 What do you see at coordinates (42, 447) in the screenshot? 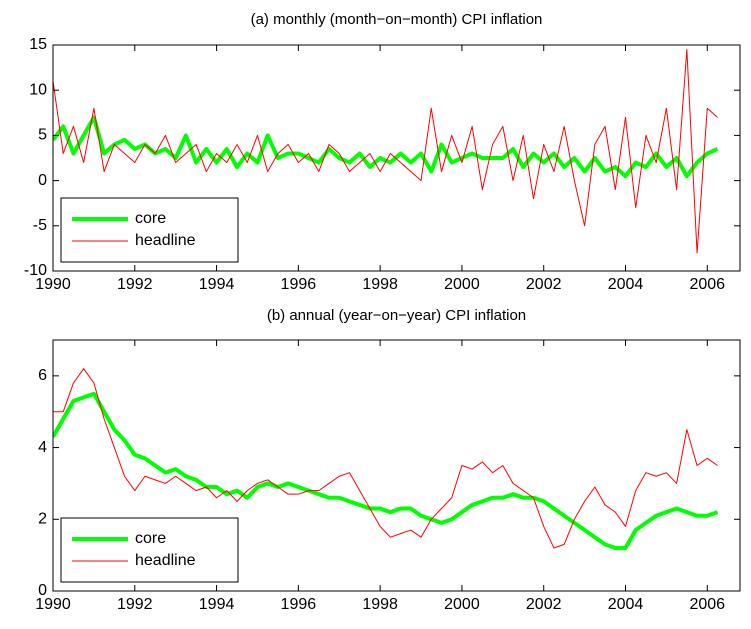
I see `y-tick-label: 4` at bounding box center [42, 447].